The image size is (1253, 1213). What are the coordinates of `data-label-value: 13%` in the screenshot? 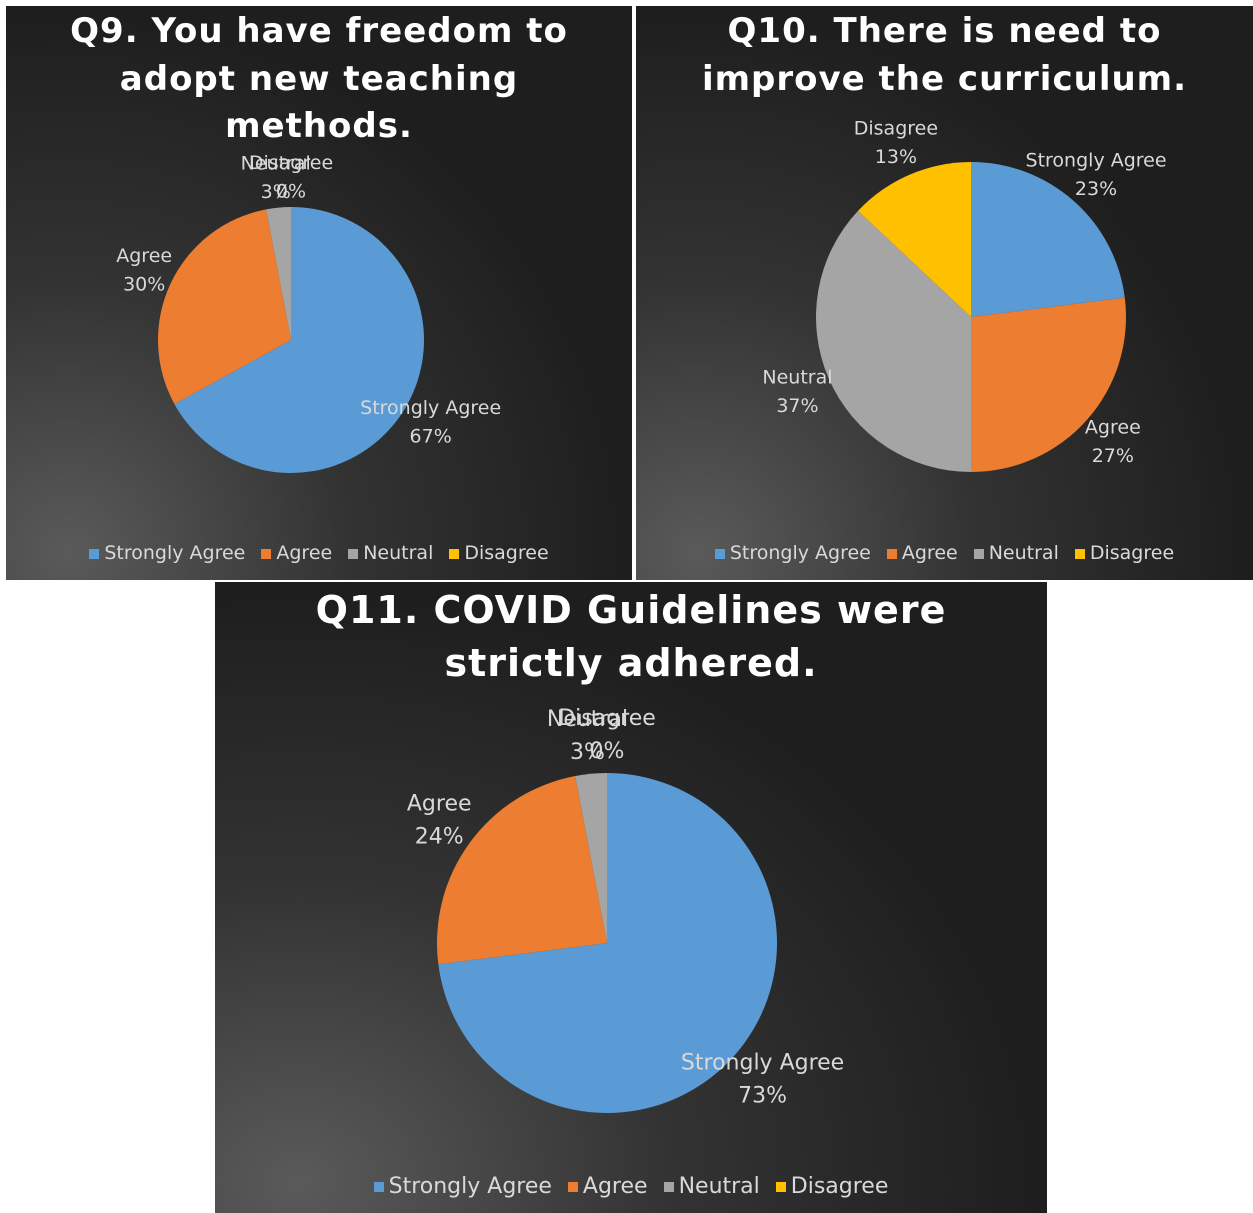 It's located at (896, 157).